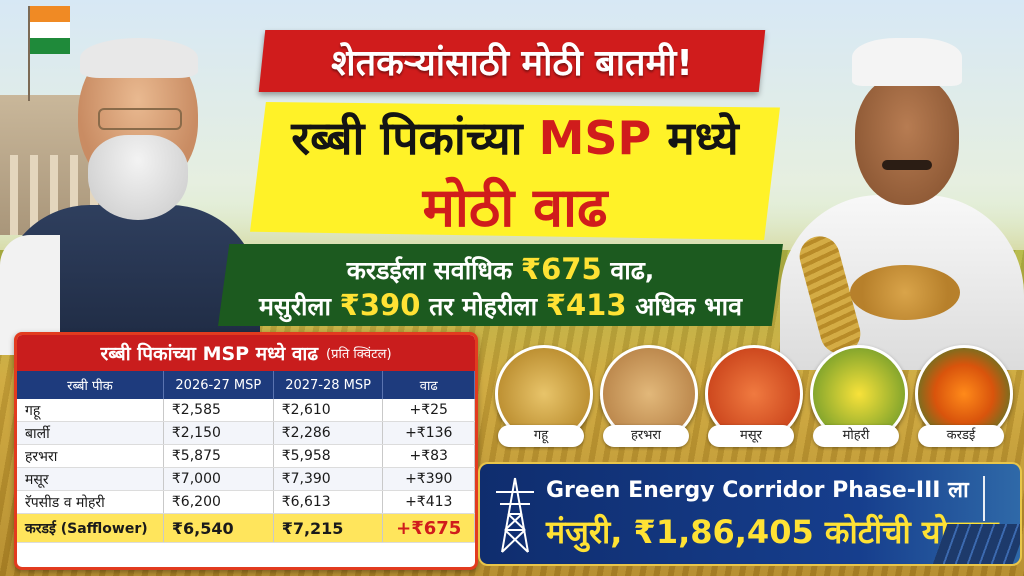 This screenshot has height=576, width=1024. Describe the element at coordinates (515, 515) in the screenshot. I see `transmission-tower-icon` at that location.